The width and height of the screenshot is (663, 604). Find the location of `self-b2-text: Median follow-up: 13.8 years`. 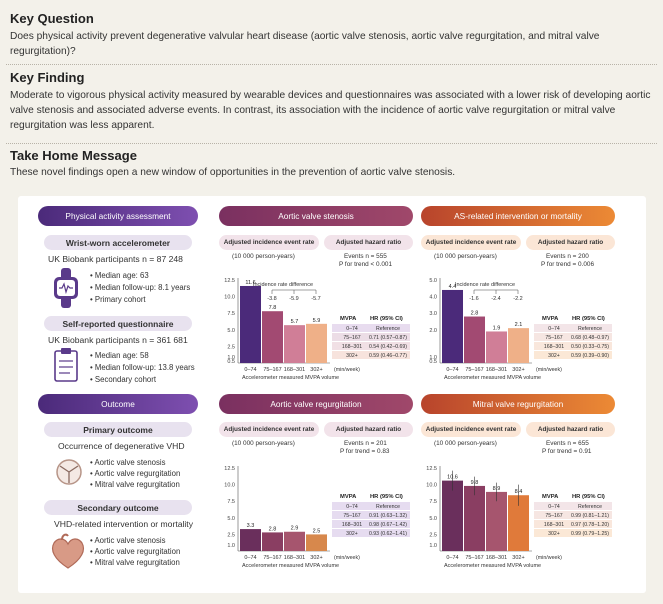

self-b2-text: Median follow-up: 13.8 years is located at coordinates (144, 367).